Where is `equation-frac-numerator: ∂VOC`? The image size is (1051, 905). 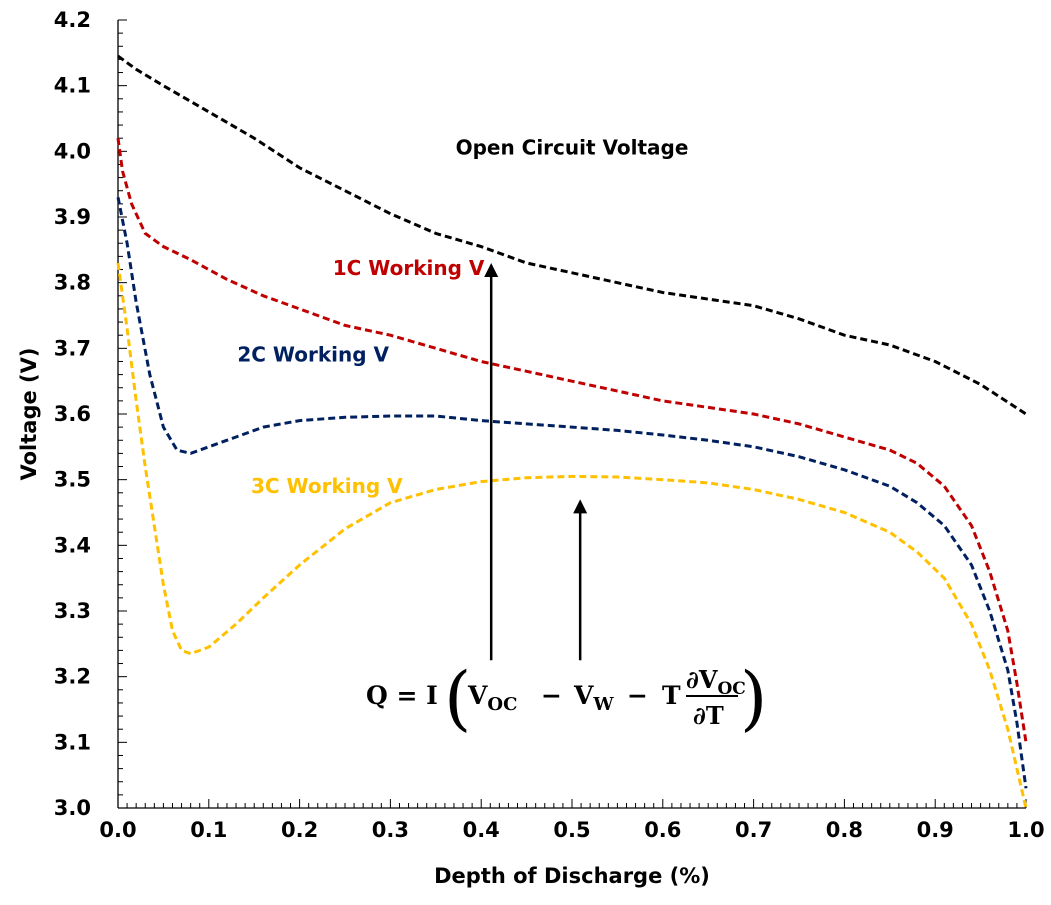
equation-frac-numerator: ∂VOC is located at coordinates (716, 682).